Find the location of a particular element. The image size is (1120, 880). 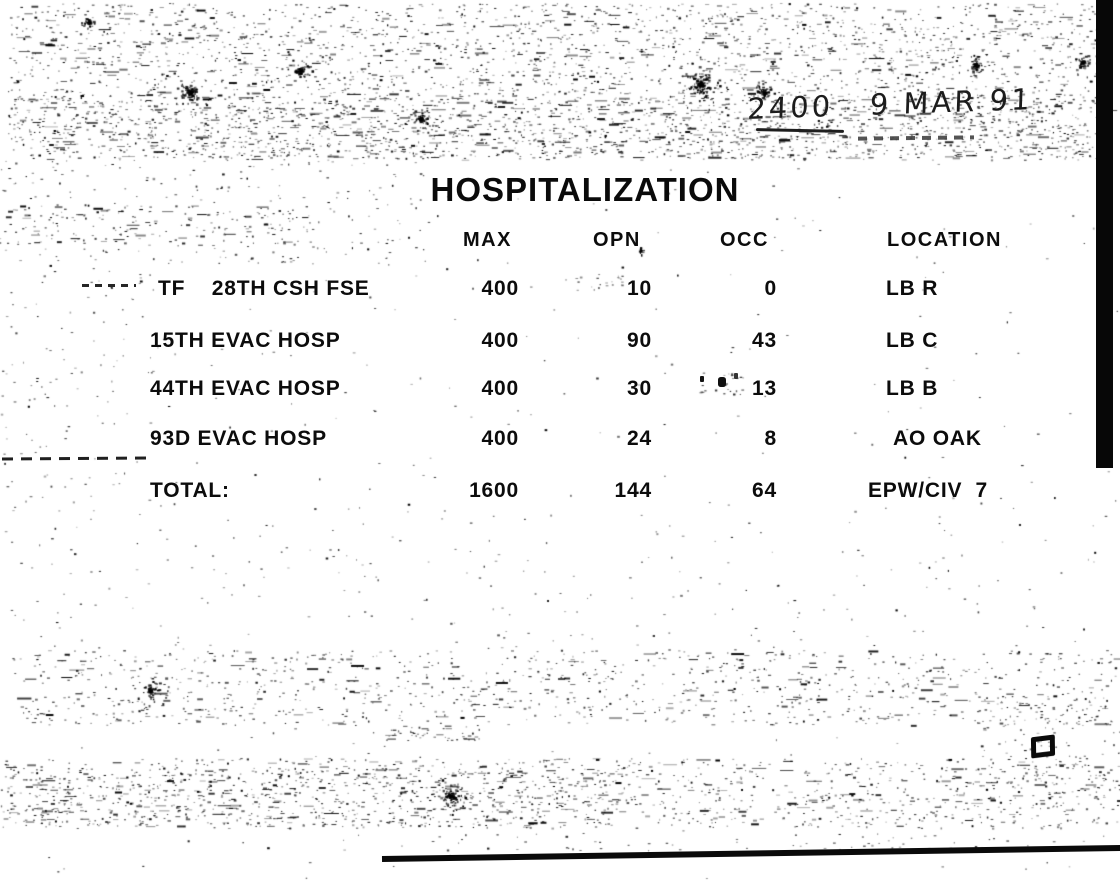

unit-cell: TF 28TH CSH FSE is located at coordinates (264, 288).